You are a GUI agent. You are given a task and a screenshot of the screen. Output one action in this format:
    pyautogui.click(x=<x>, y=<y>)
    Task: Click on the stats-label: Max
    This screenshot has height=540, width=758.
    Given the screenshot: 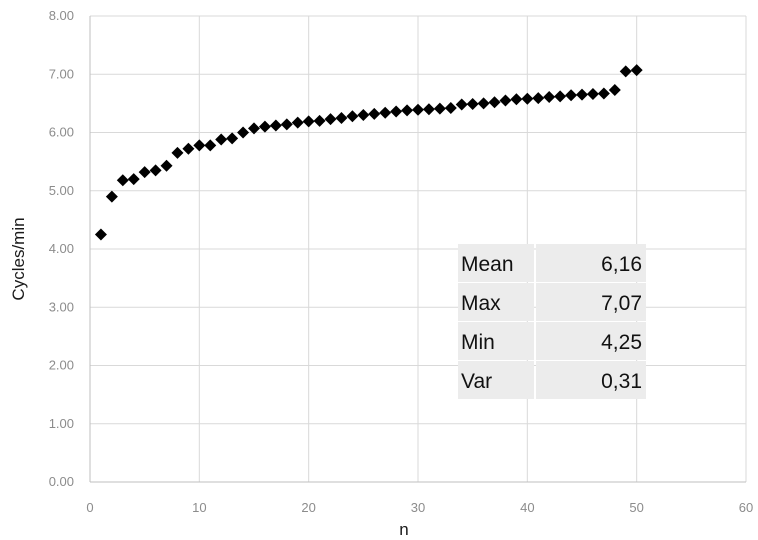 What is the action you would take?
    pyautogui.click(x=481, y=303)
    